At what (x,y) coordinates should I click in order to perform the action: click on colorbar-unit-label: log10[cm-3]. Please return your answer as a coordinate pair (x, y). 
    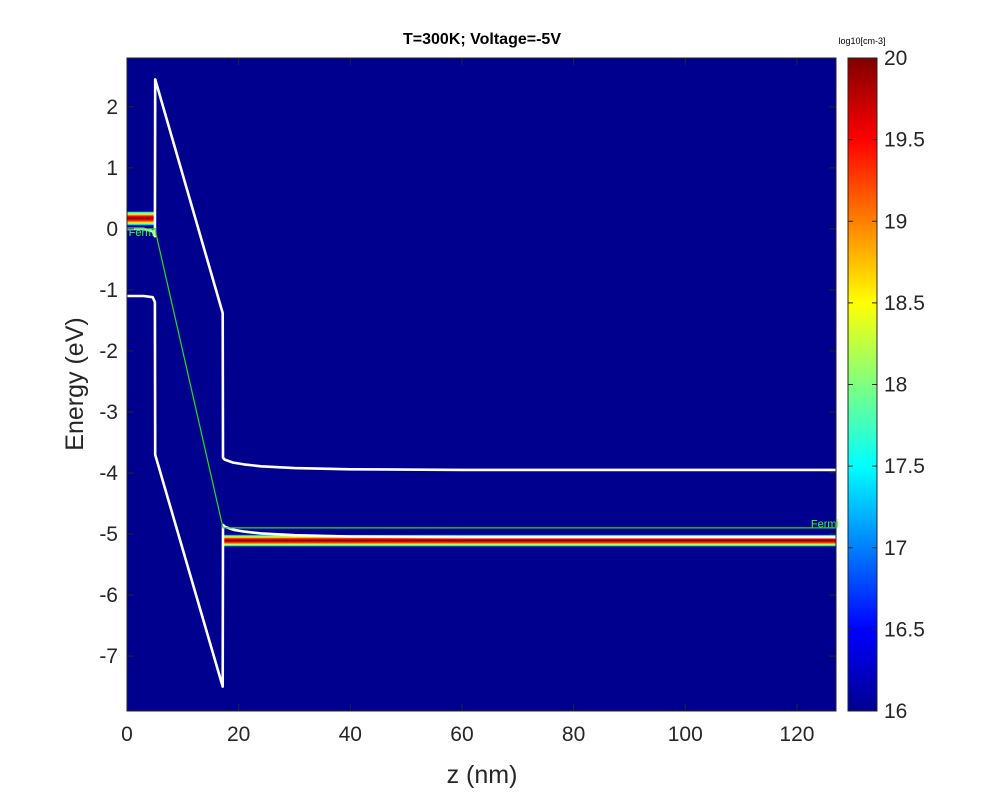
    Looking at the image, I should click on (861, 41).